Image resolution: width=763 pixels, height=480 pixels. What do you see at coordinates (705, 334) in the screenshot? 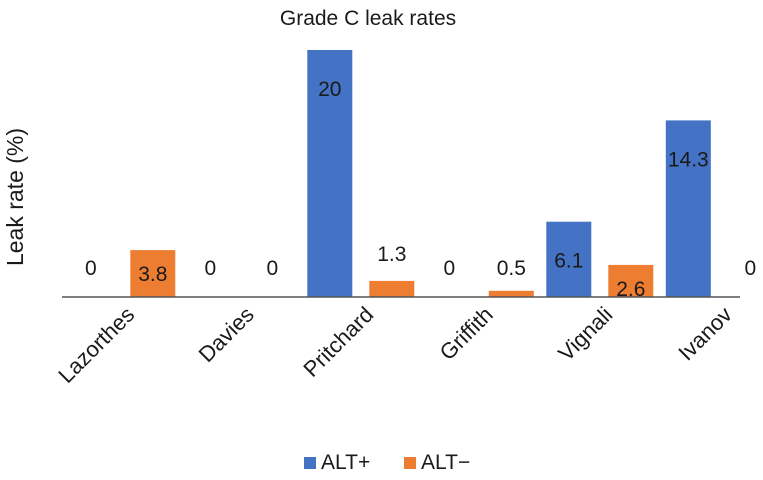
I see `x-tick-ivanov: Ivanov` at bounding box center [705, 334].